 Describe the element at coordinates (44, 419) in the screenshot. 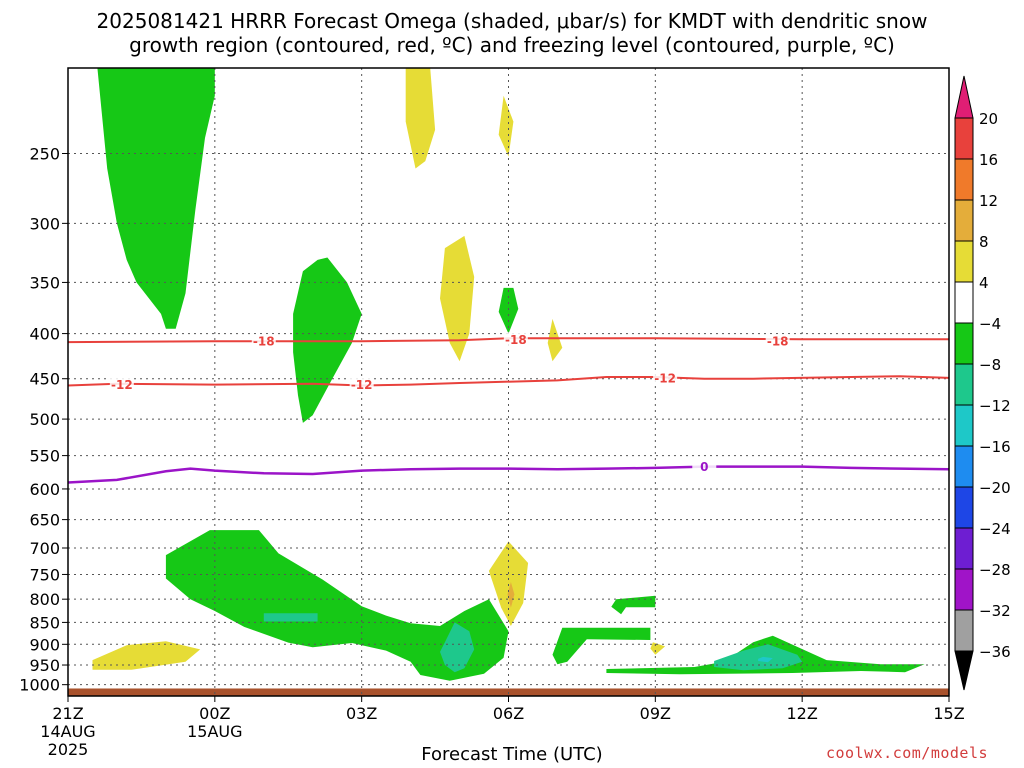

I see `y-tick-label: 500` at that location.